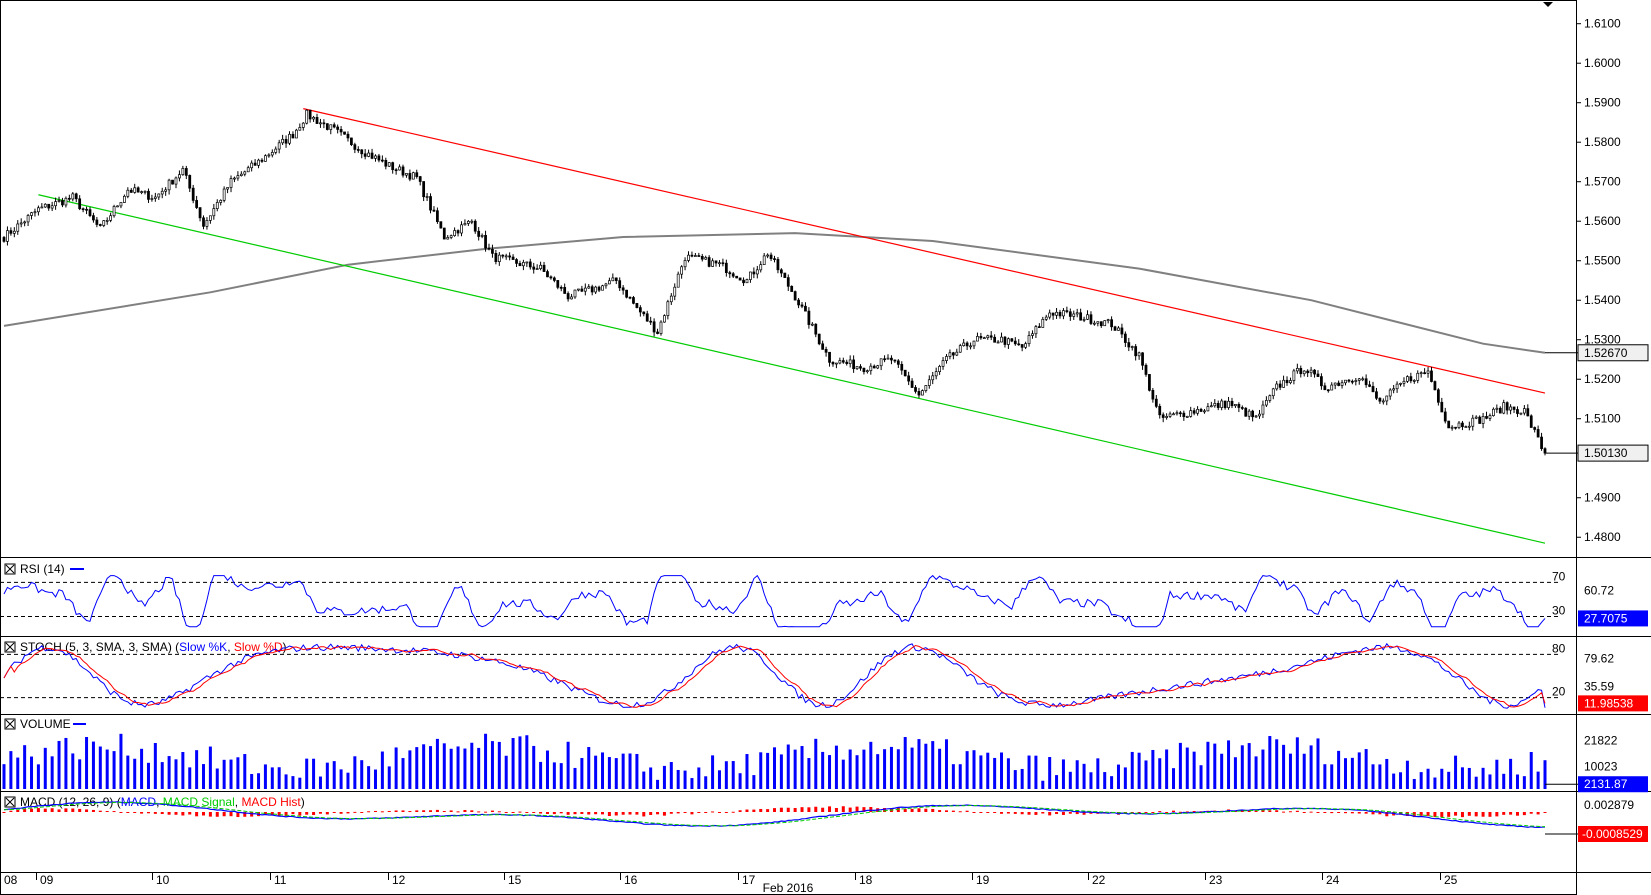 Image resolution: width=1651 pixels, height=895 pixels. What do you see at coordinates (1602, 182) in the screenshot?
I see `price-tick-label: 1.5700` at bounding box center [1602, 182].